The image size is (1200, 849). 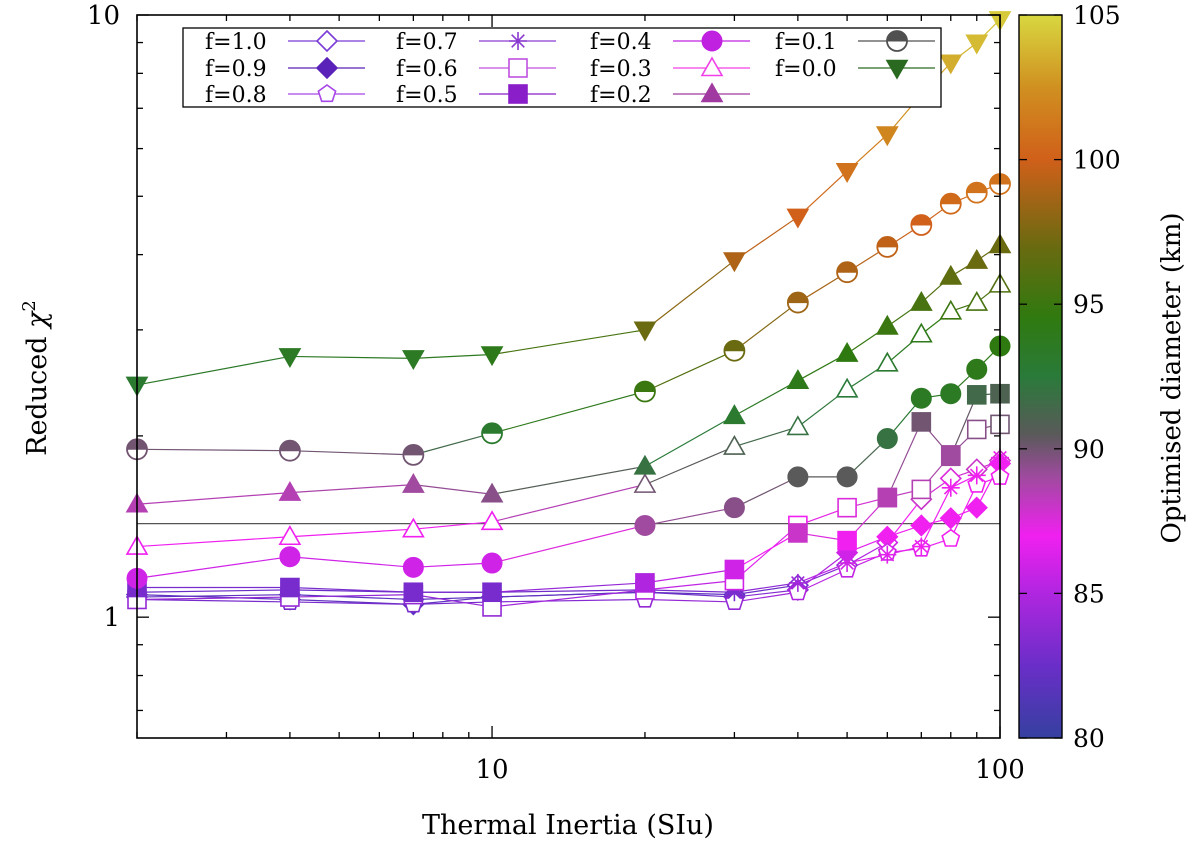 I want to click on legend-label: f=0.2, so click(x=621, y=95).